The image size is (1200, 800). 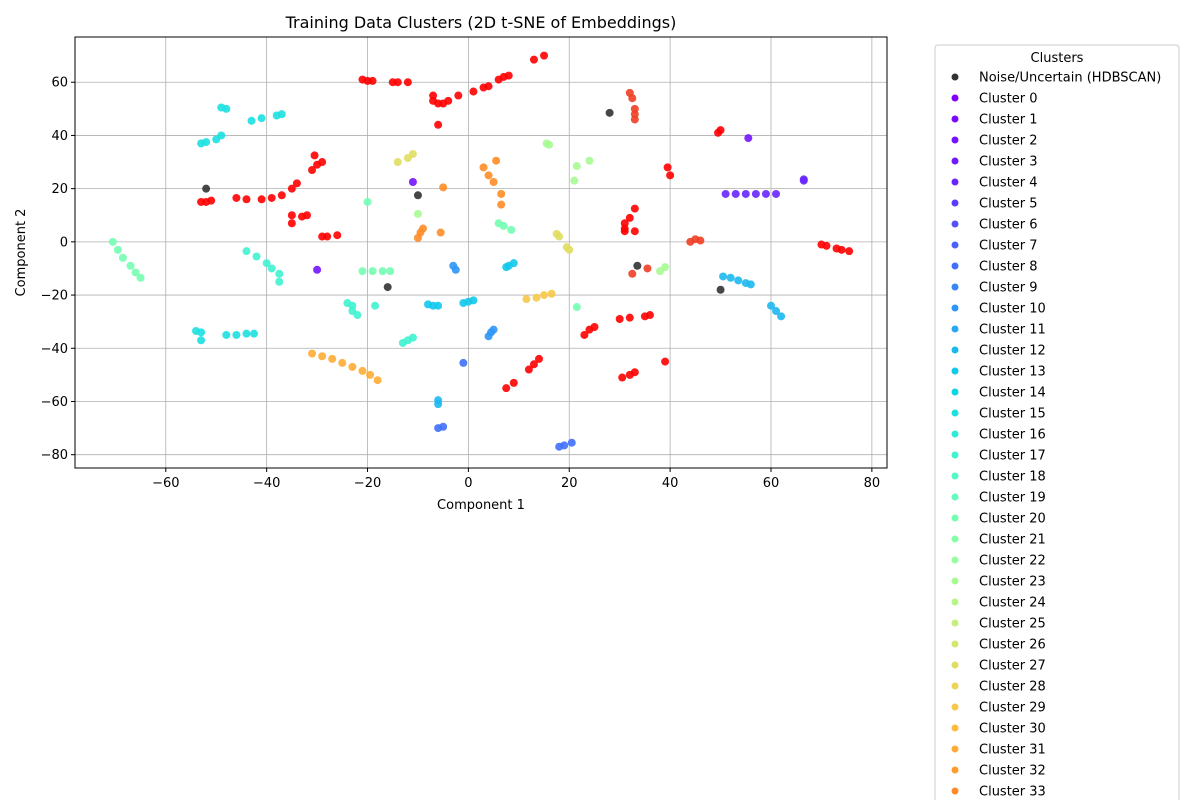 I want to click on legend-label: Cluster 29, so click(x=1012, y=708).